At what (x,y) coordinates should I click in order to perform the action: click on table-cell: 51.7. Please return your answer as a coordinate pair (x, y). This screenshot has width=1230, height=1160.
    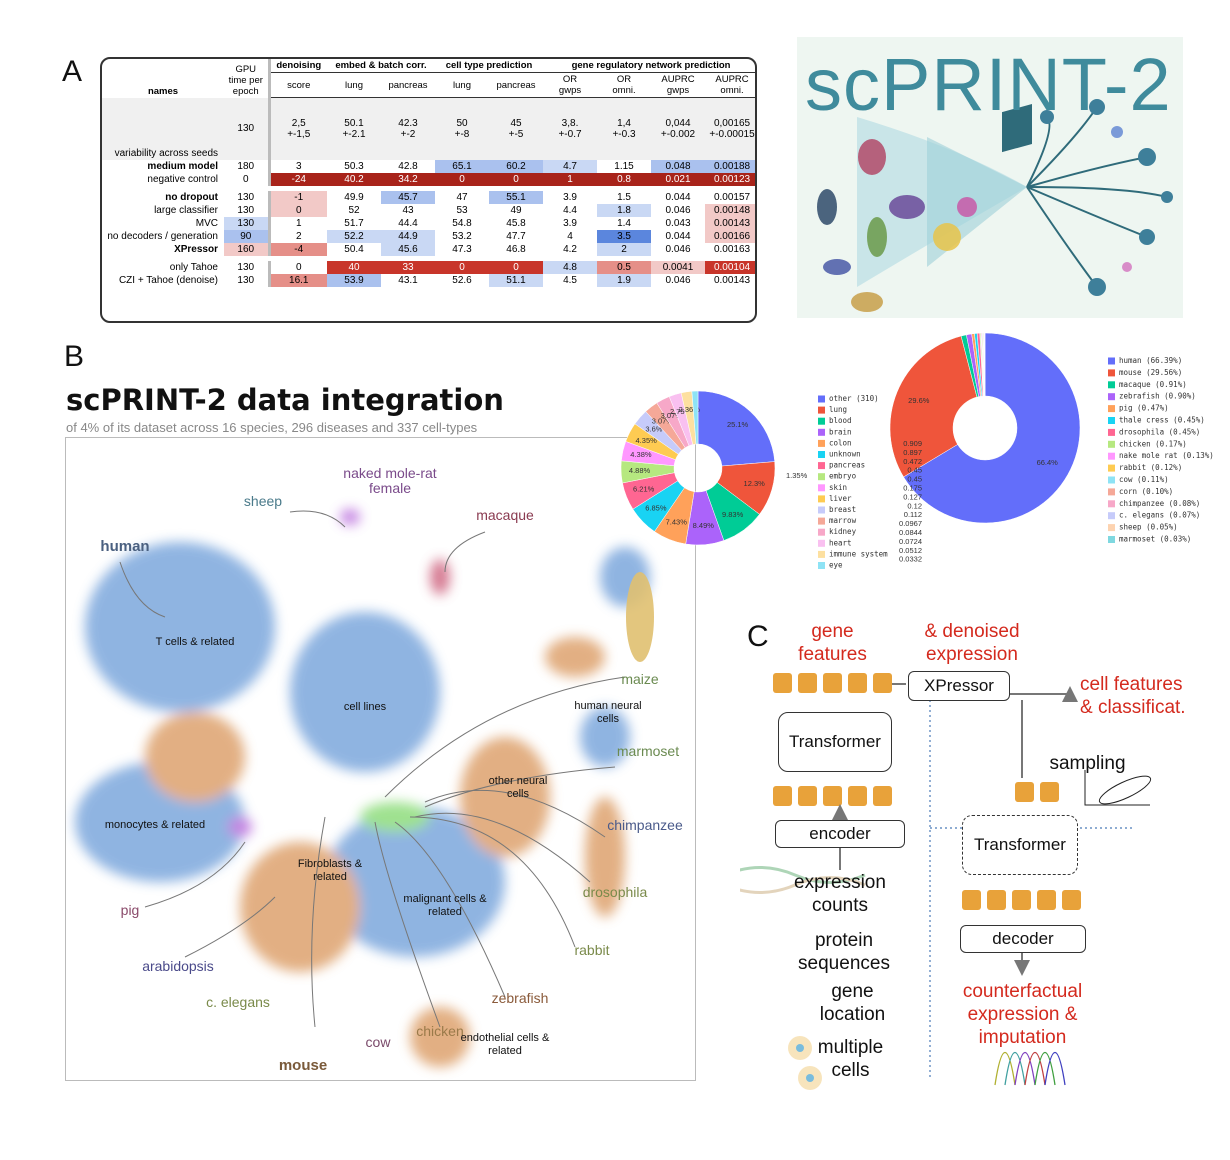
    Looking at the image, I should click on (354, 223).